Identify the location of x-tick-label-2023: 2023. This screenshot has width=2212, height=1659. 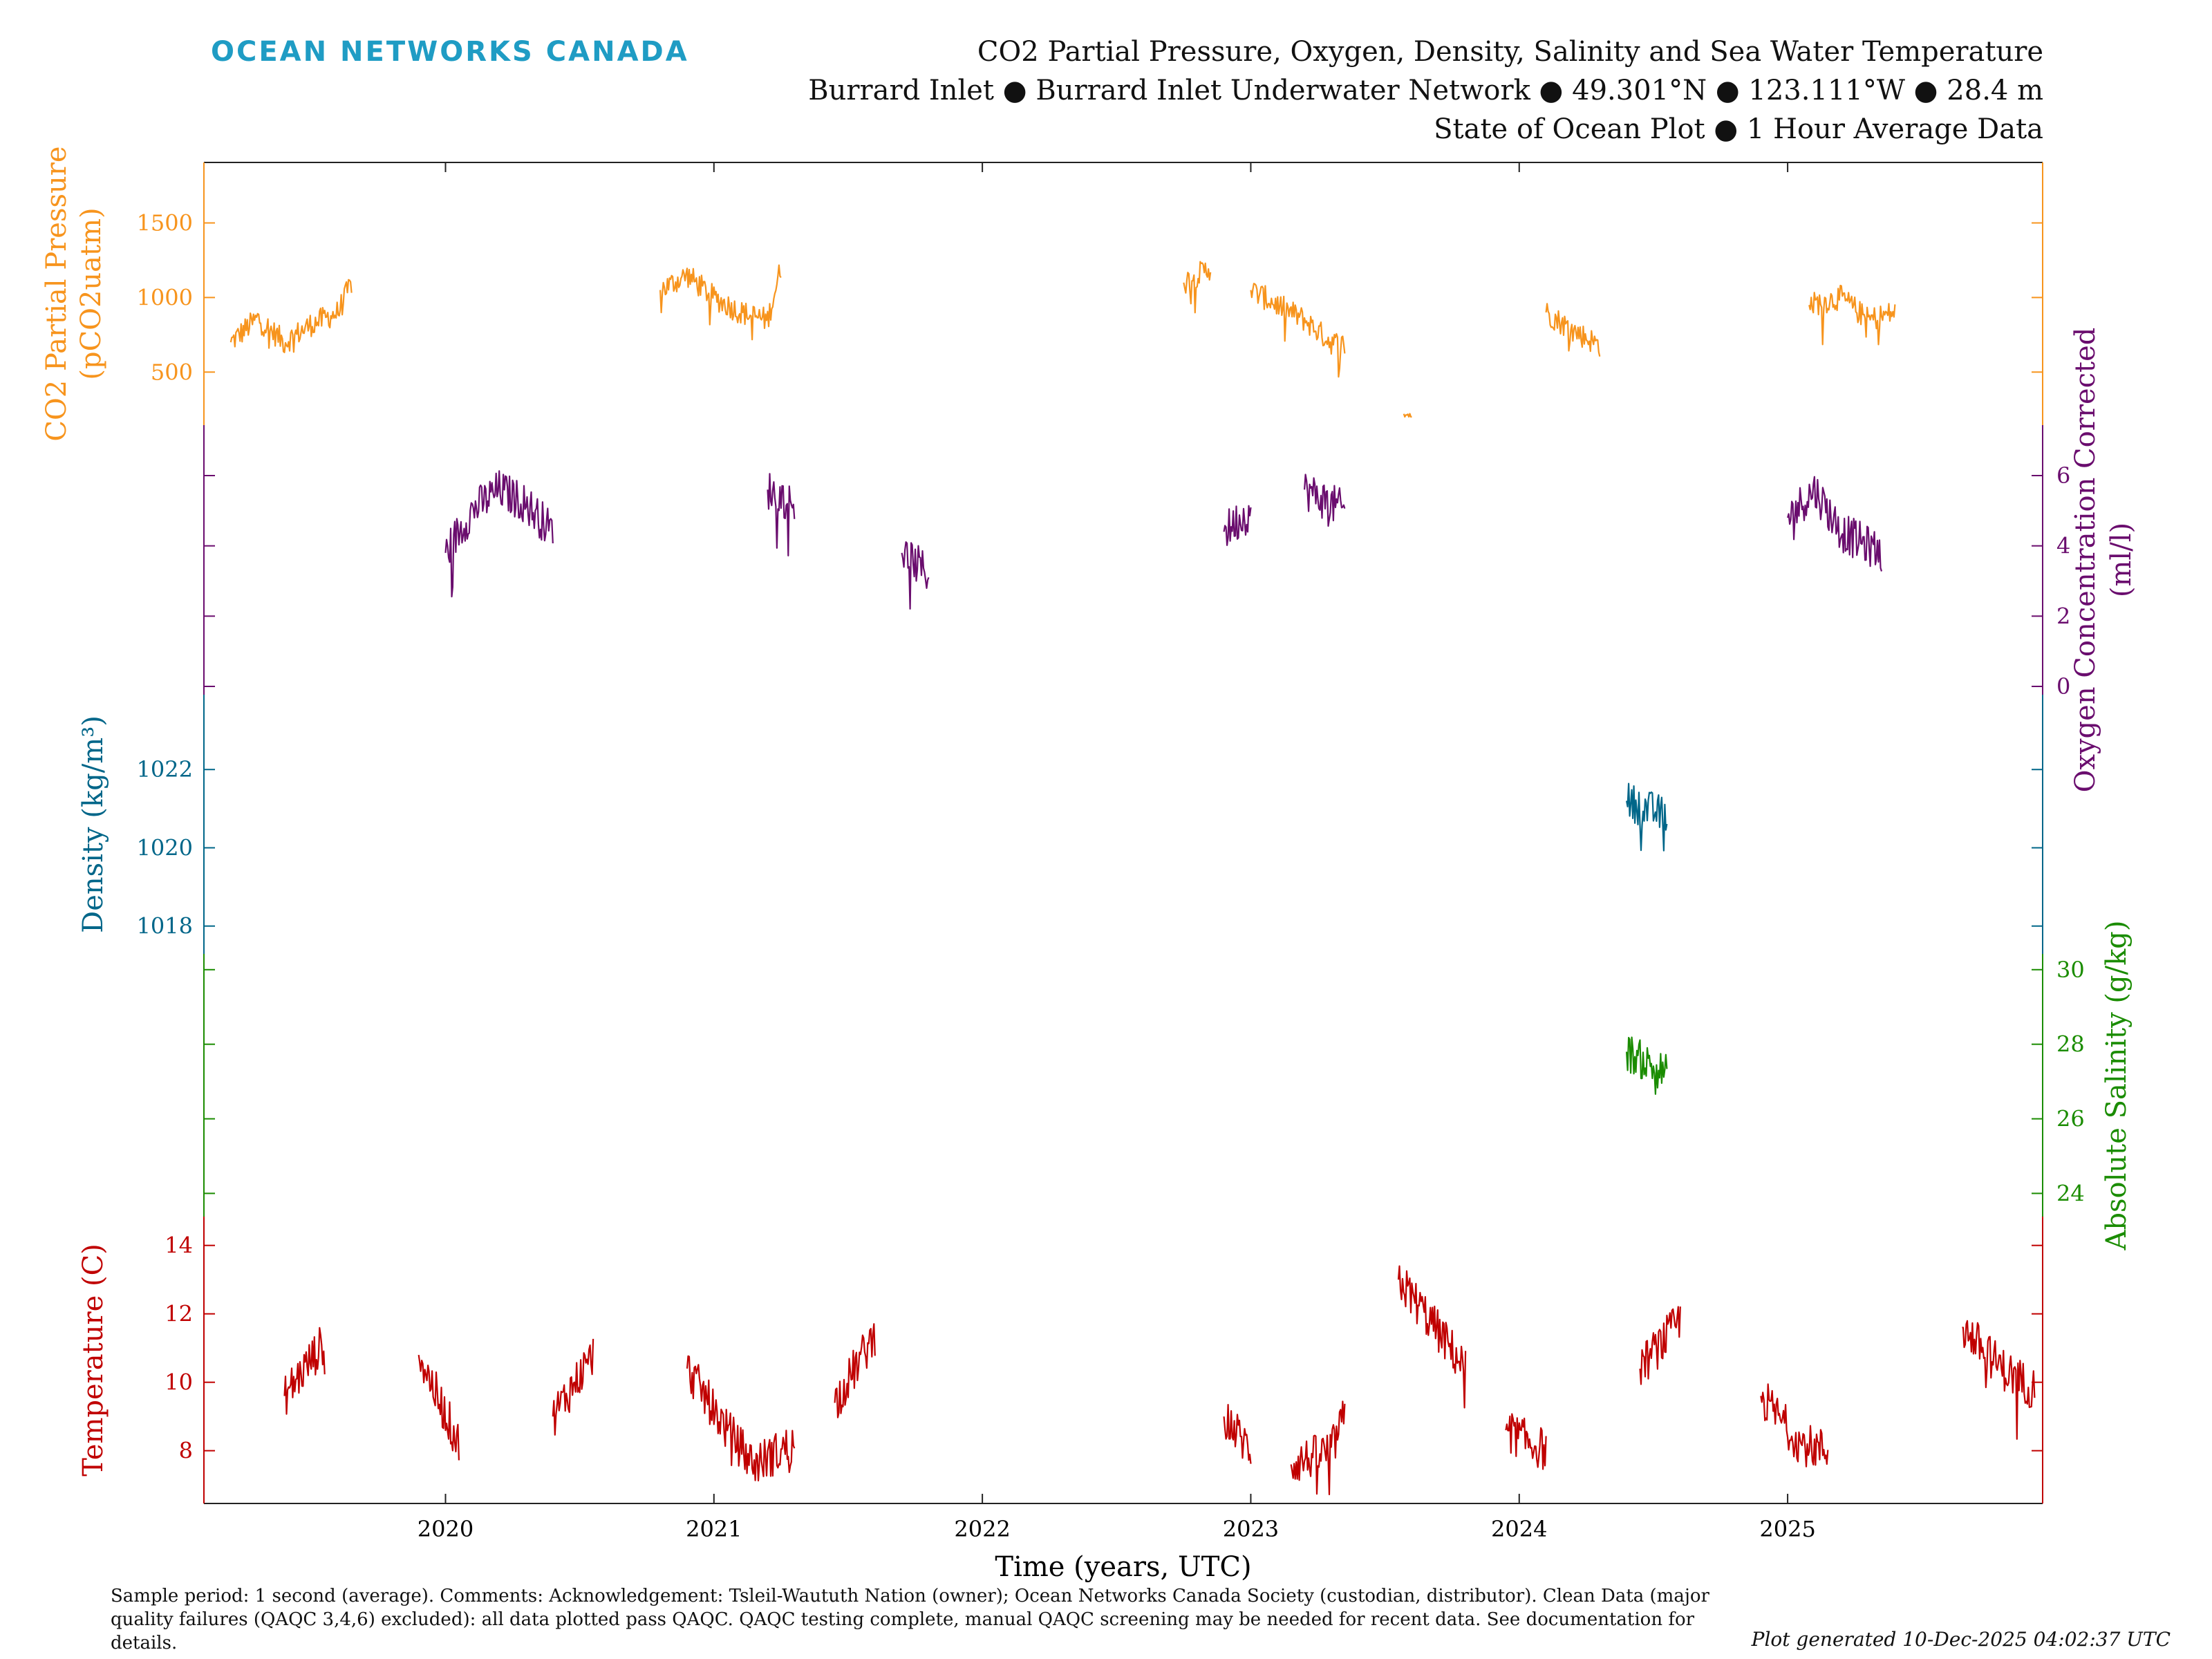
(1251, 1529).